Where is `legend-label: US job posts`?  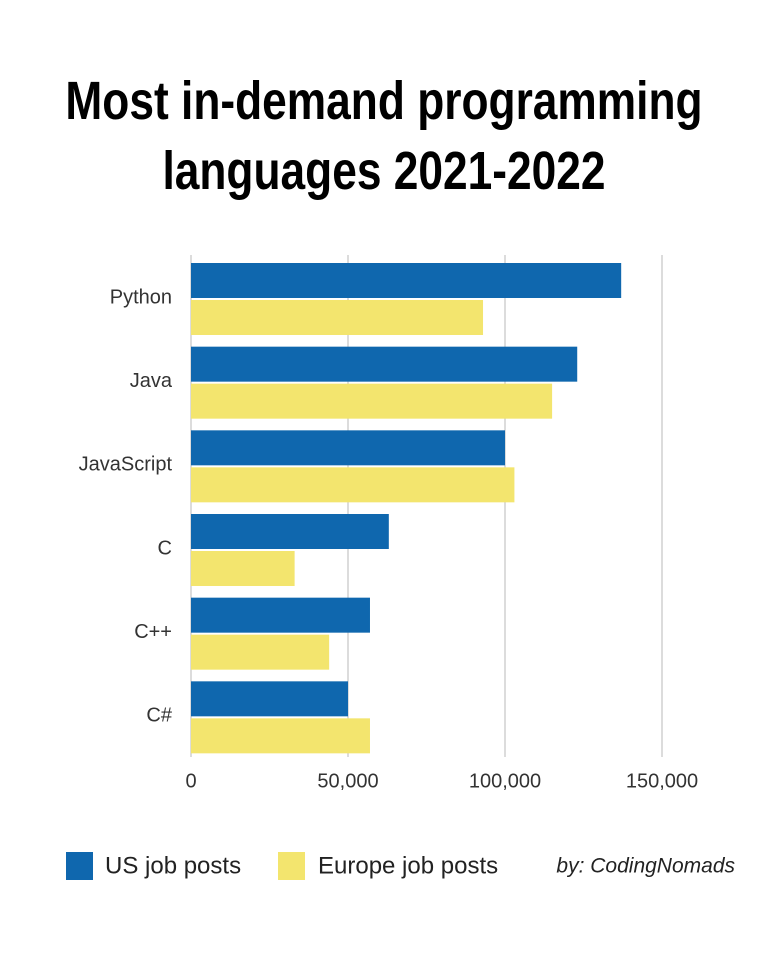
legend-label: US job posts is located at coordinates (173, 865).